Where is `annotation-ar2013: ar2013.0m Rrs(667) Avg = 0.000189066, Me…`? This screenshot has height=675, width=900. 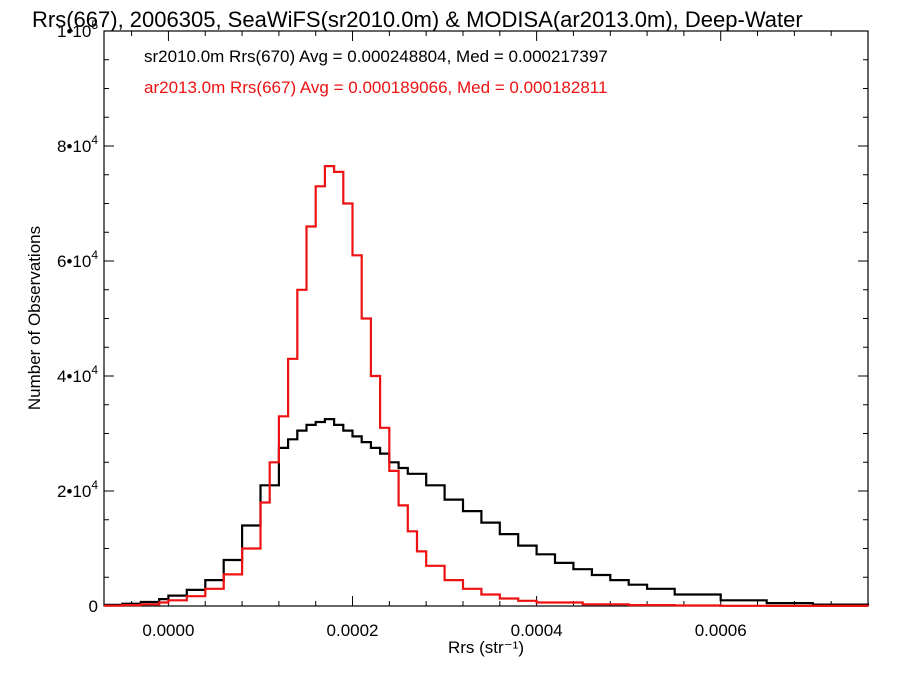
annotation-ar2013: ar2013.0m Rrs(667) Avg = 0.000189066, Me… is located at coordinates (375, 87).